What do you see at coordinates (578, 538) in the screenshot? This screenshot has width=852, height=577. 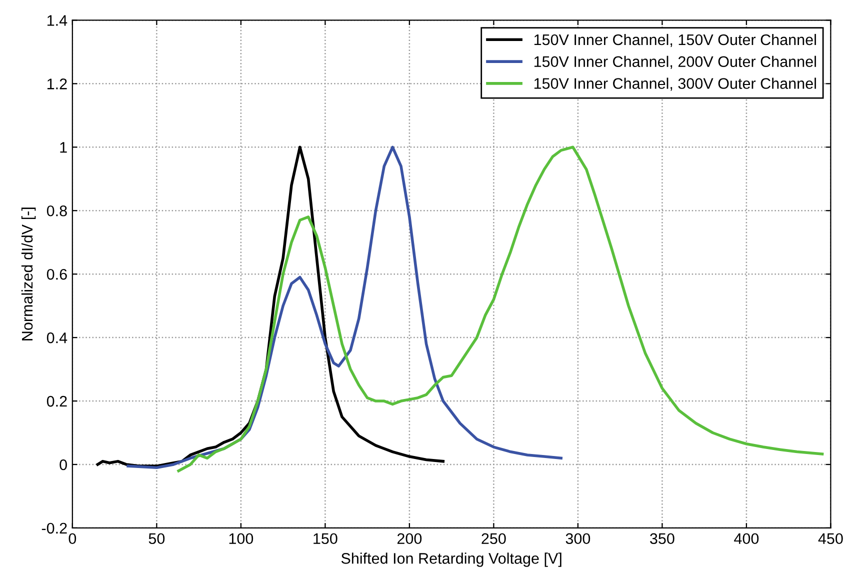 I see `x-tick-label: 300` at bounding box center [578, 538].